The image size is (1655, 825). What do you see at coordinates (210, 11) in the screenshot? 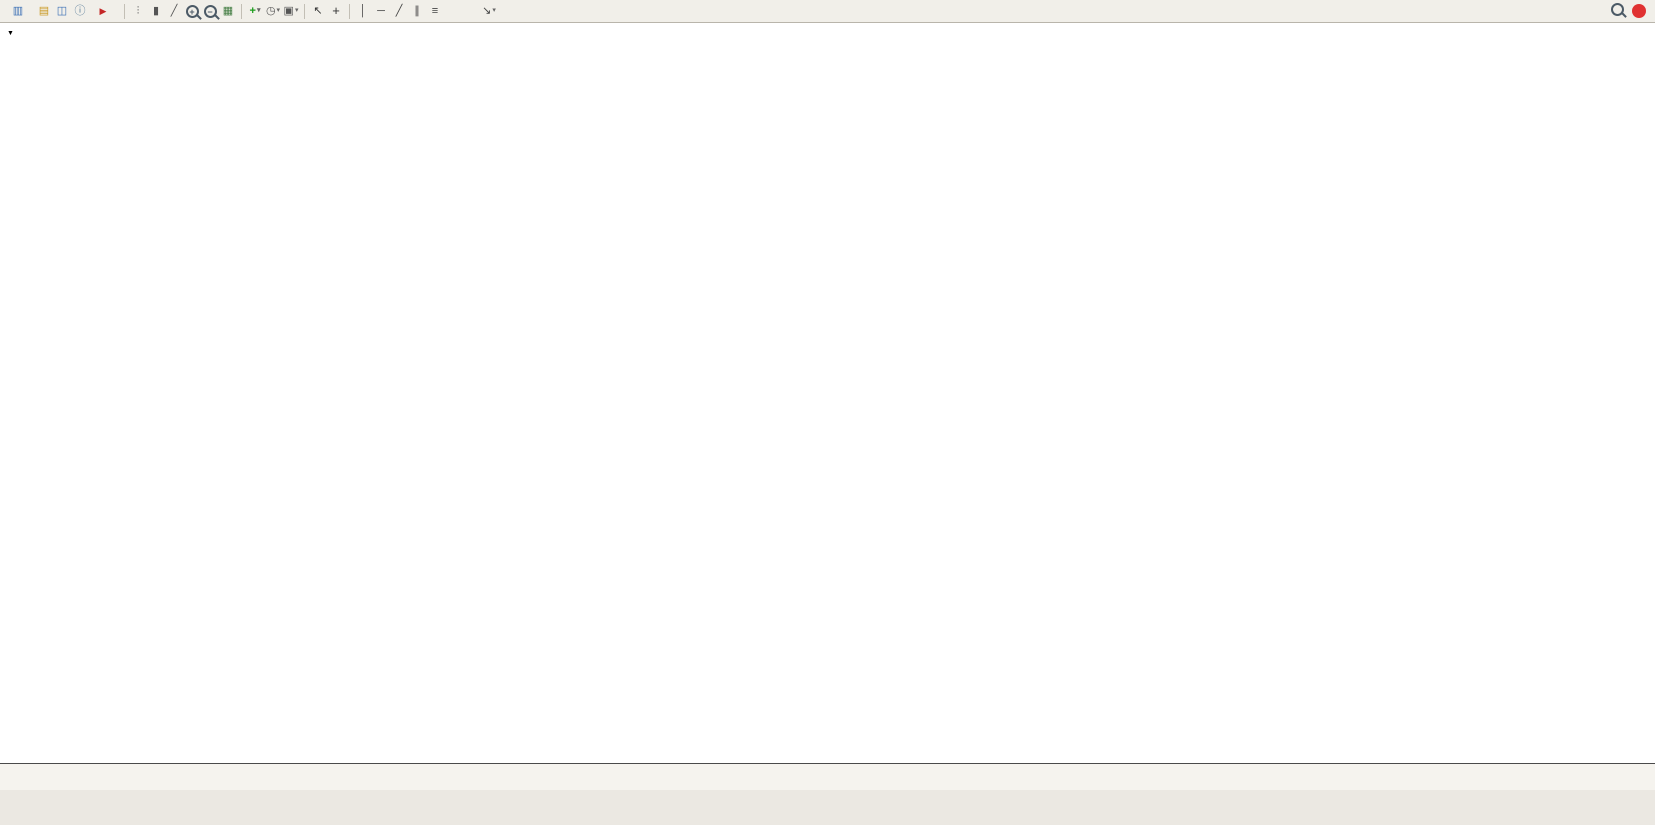
I see `zoom-out-icon` at bounding box center [210, 11].